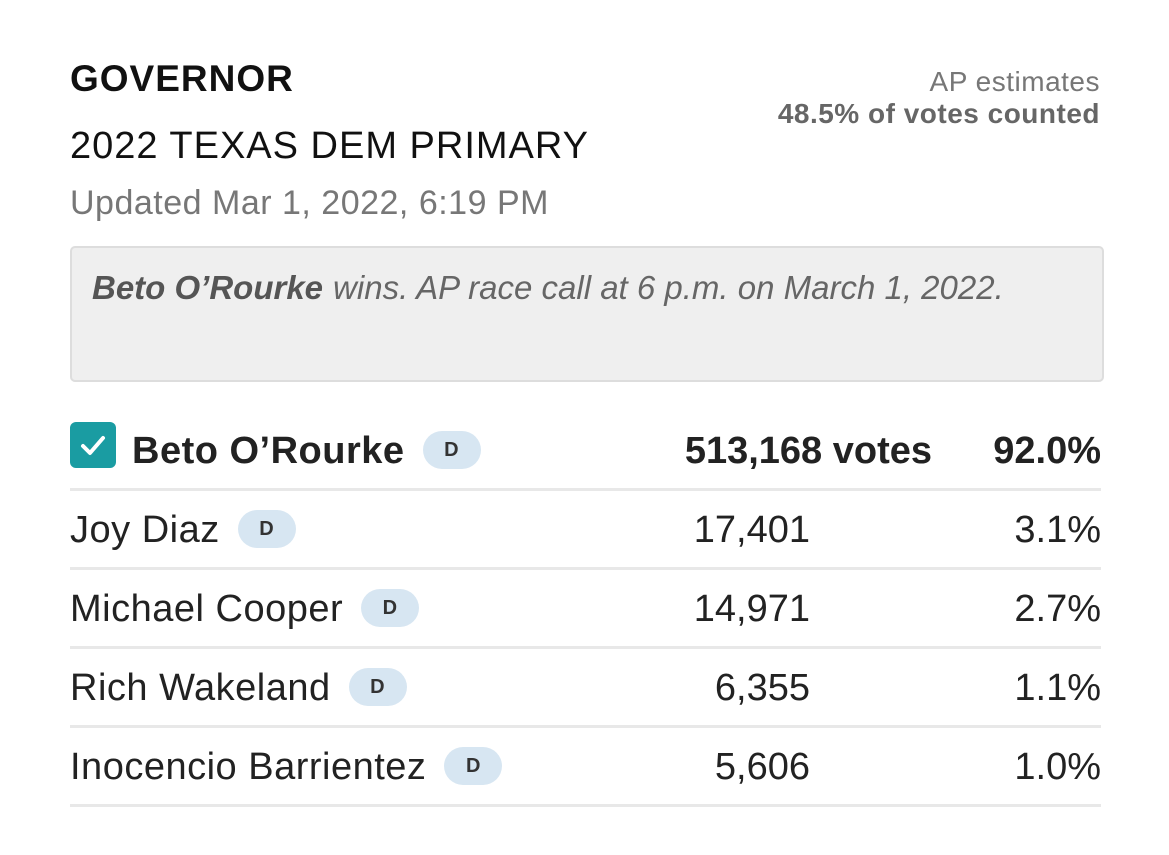  I want to click on candidate-name: Rich Wakeland, so click(200, 688).